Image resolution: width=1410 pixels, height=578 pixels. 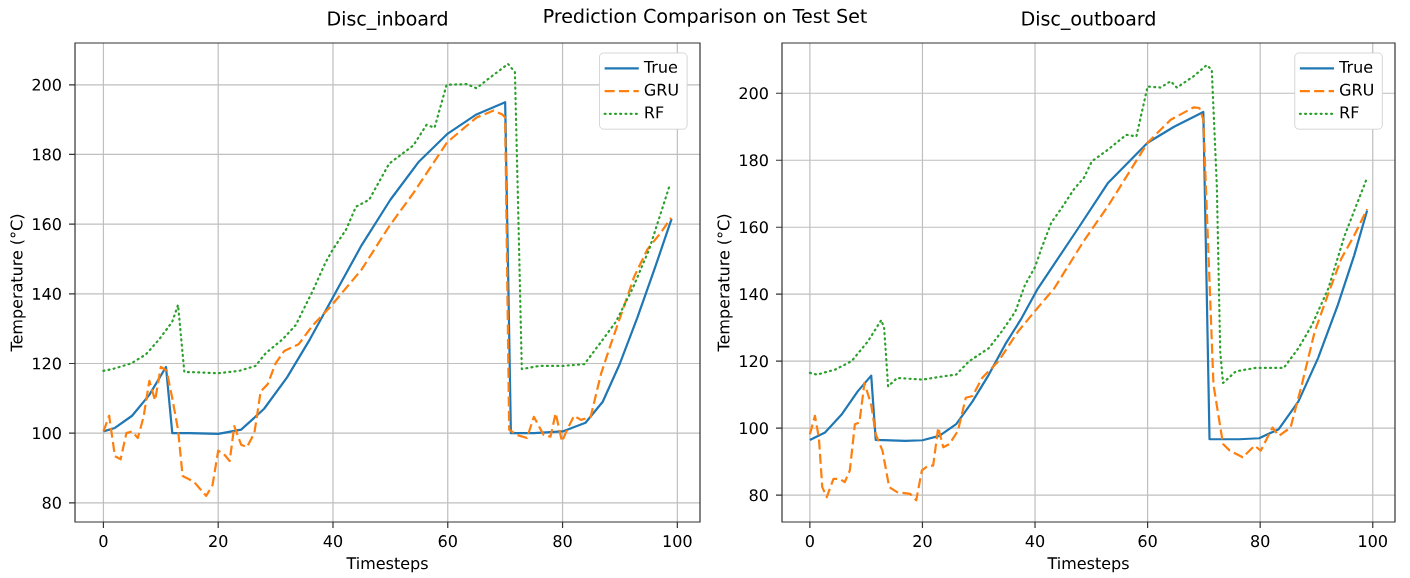 What do you see at coordinates (1088, 20) in the screenshot?
I see `chart-title: Disc_outboard` at bounding box center [1088, 20].